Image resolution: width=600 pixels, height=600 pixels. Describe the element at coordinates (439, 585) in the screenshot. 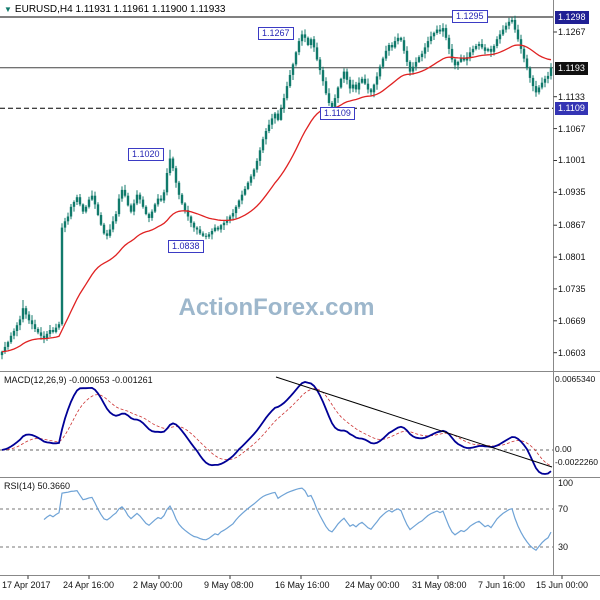

I see `time-axis-label: 31 May 08:00` at that location.